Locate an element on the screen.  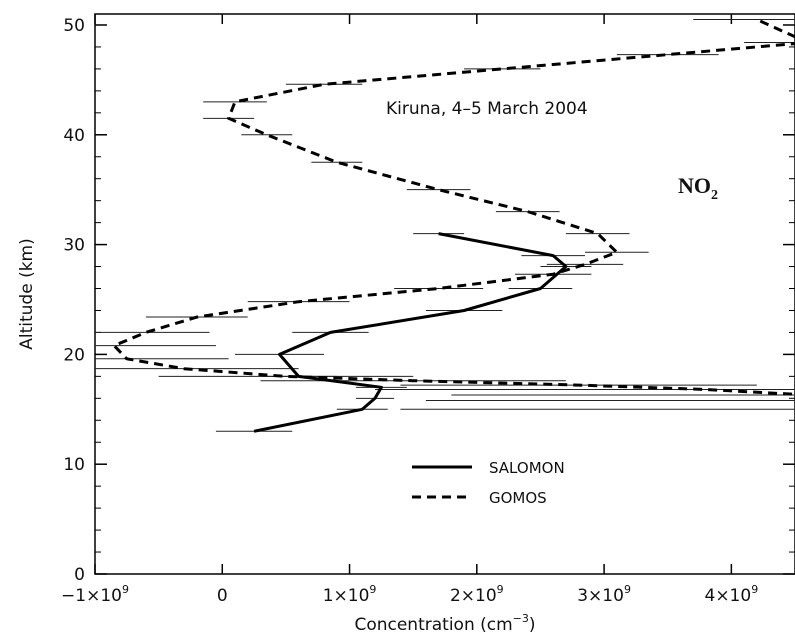
species-label-main: NO is located at coordinates (694, 185).